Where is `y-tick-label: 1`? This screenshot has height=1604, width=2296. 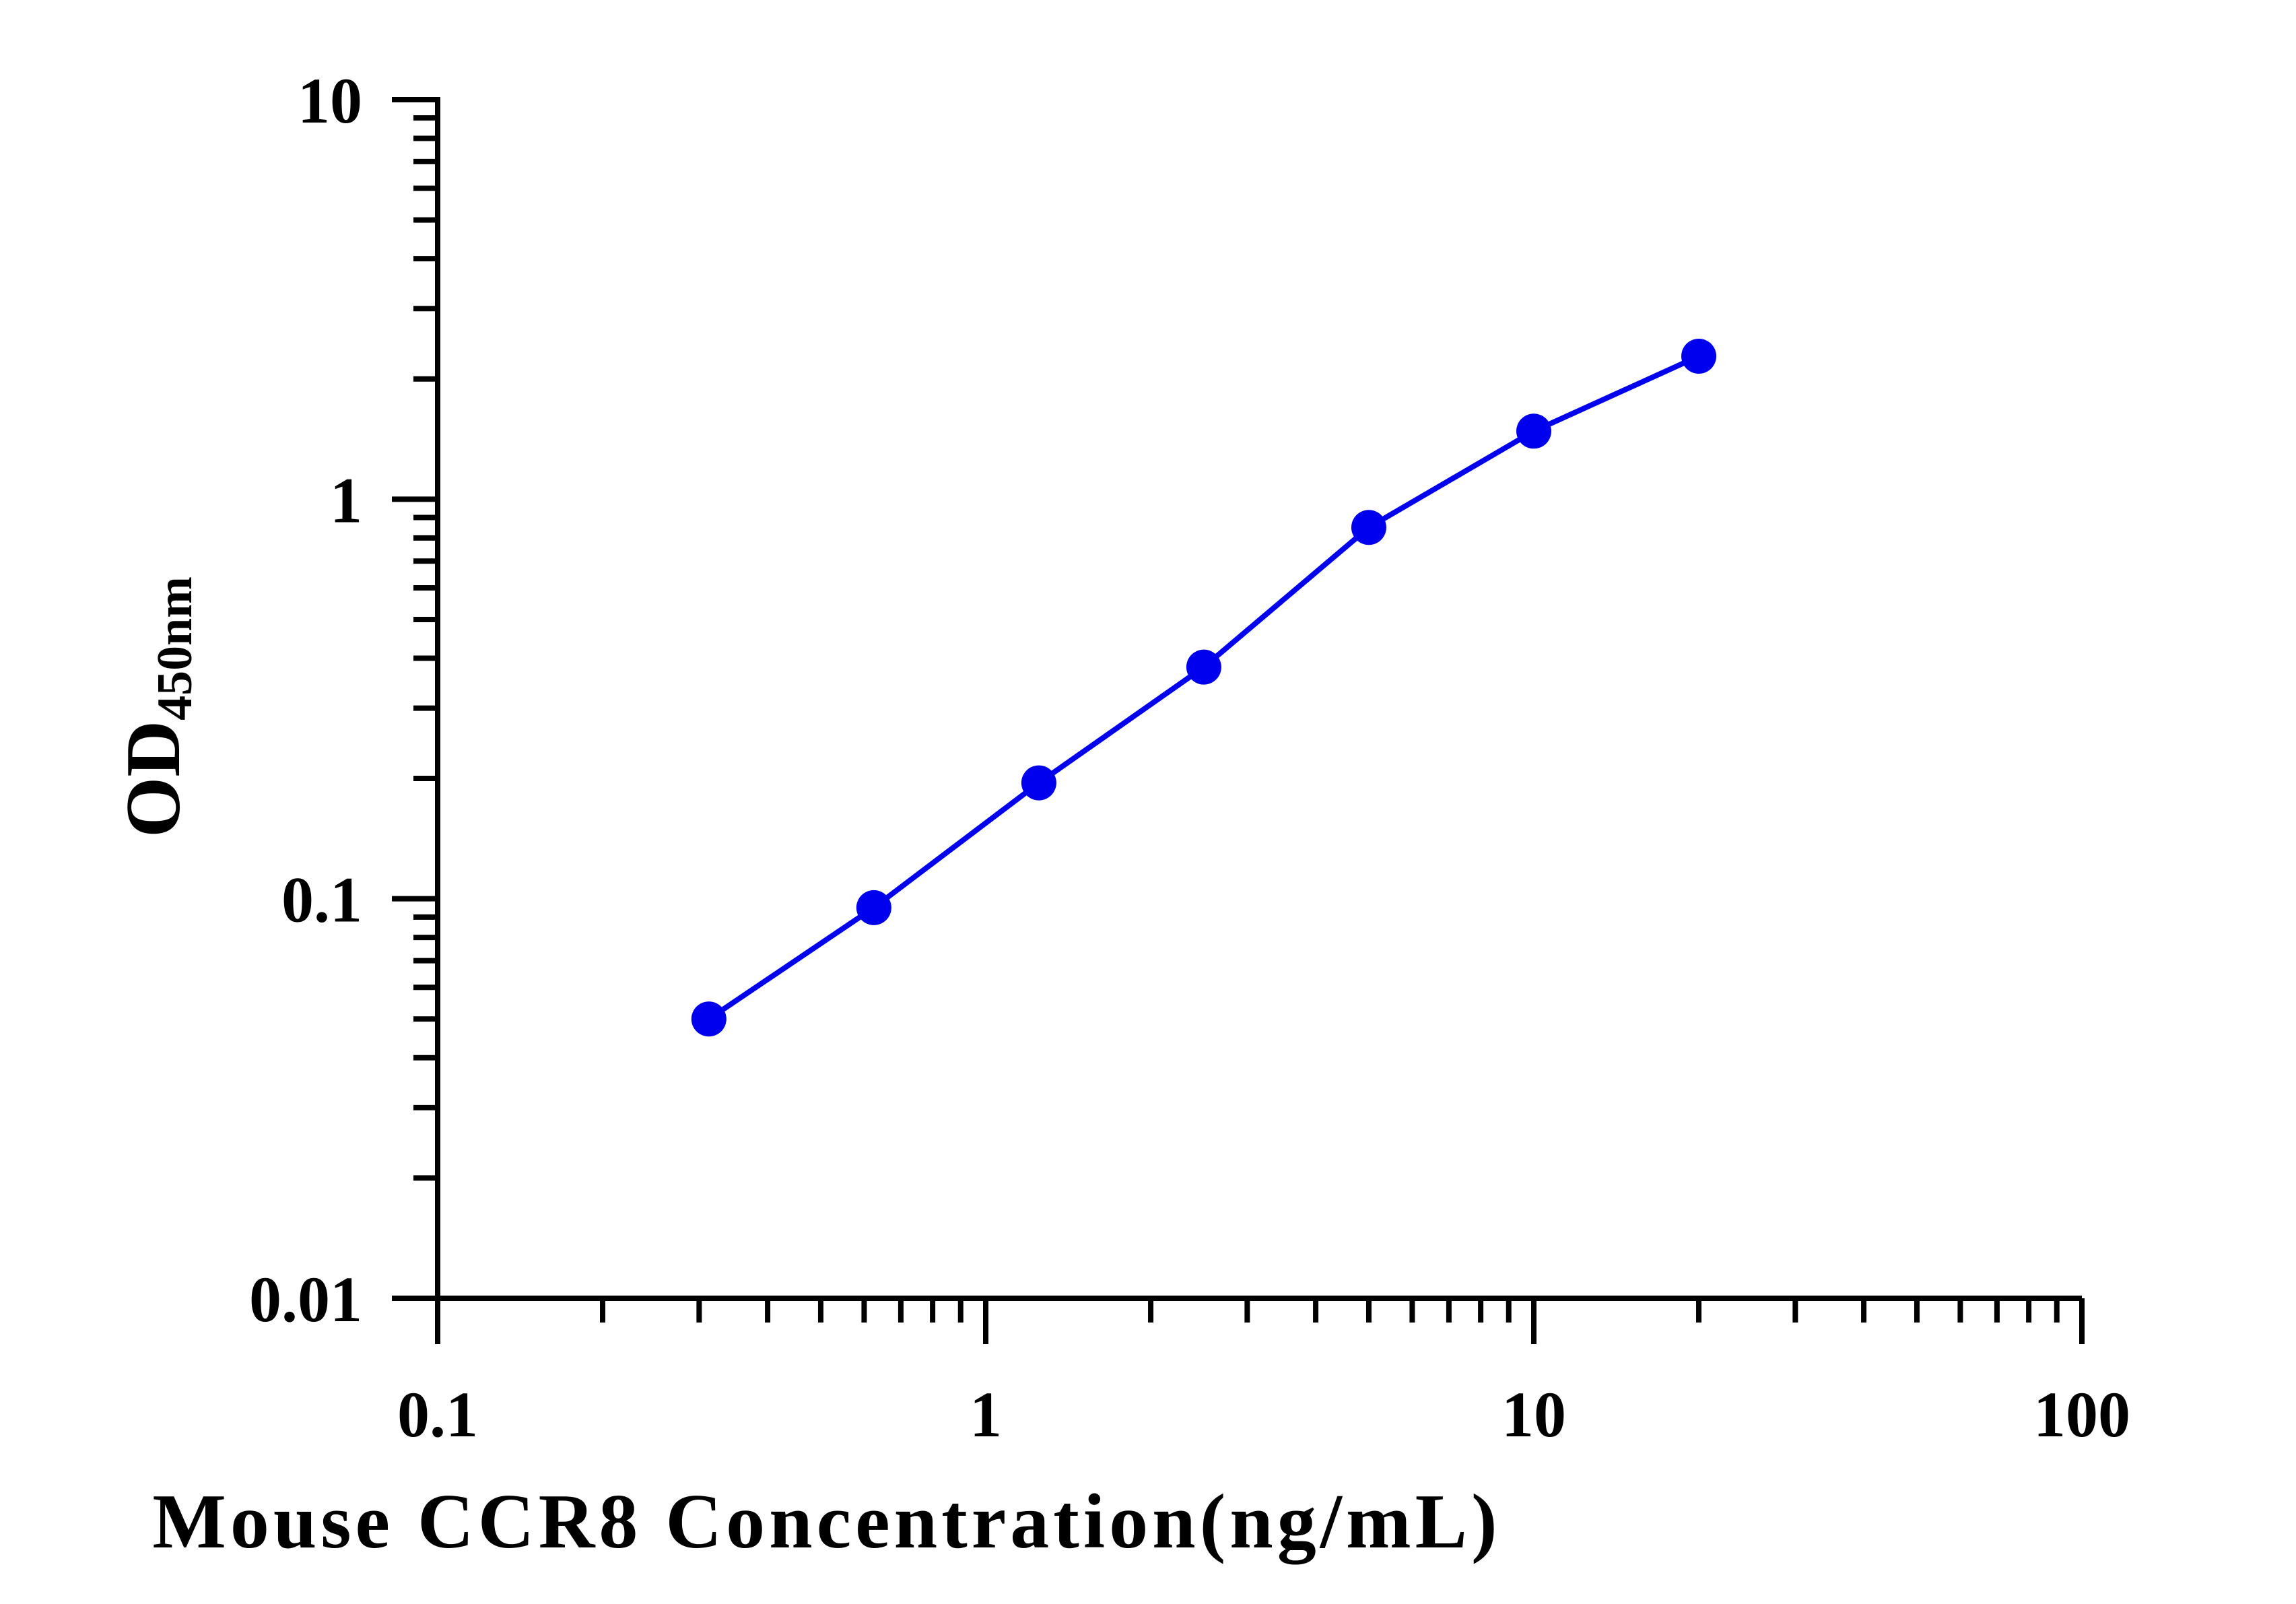
y-tick-label: 1 is located at coordinates (346, 500).